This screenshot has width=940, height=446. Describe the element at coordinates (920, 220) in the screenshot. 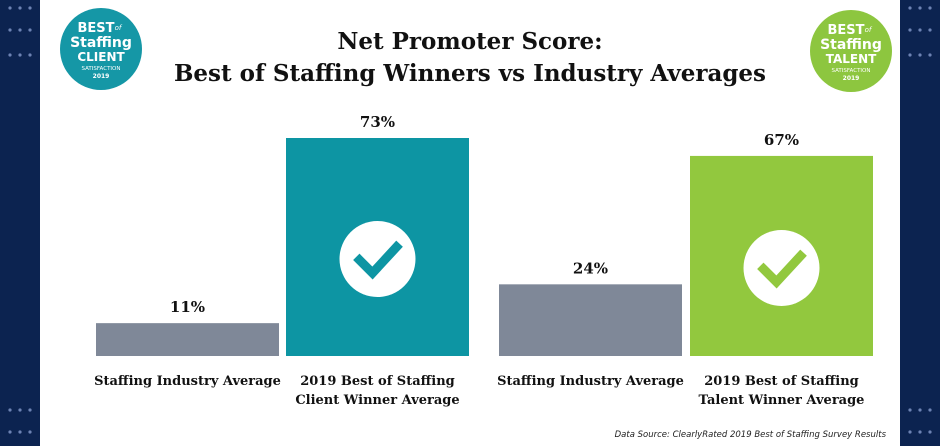

I see `dot-pattern-right` at that location.